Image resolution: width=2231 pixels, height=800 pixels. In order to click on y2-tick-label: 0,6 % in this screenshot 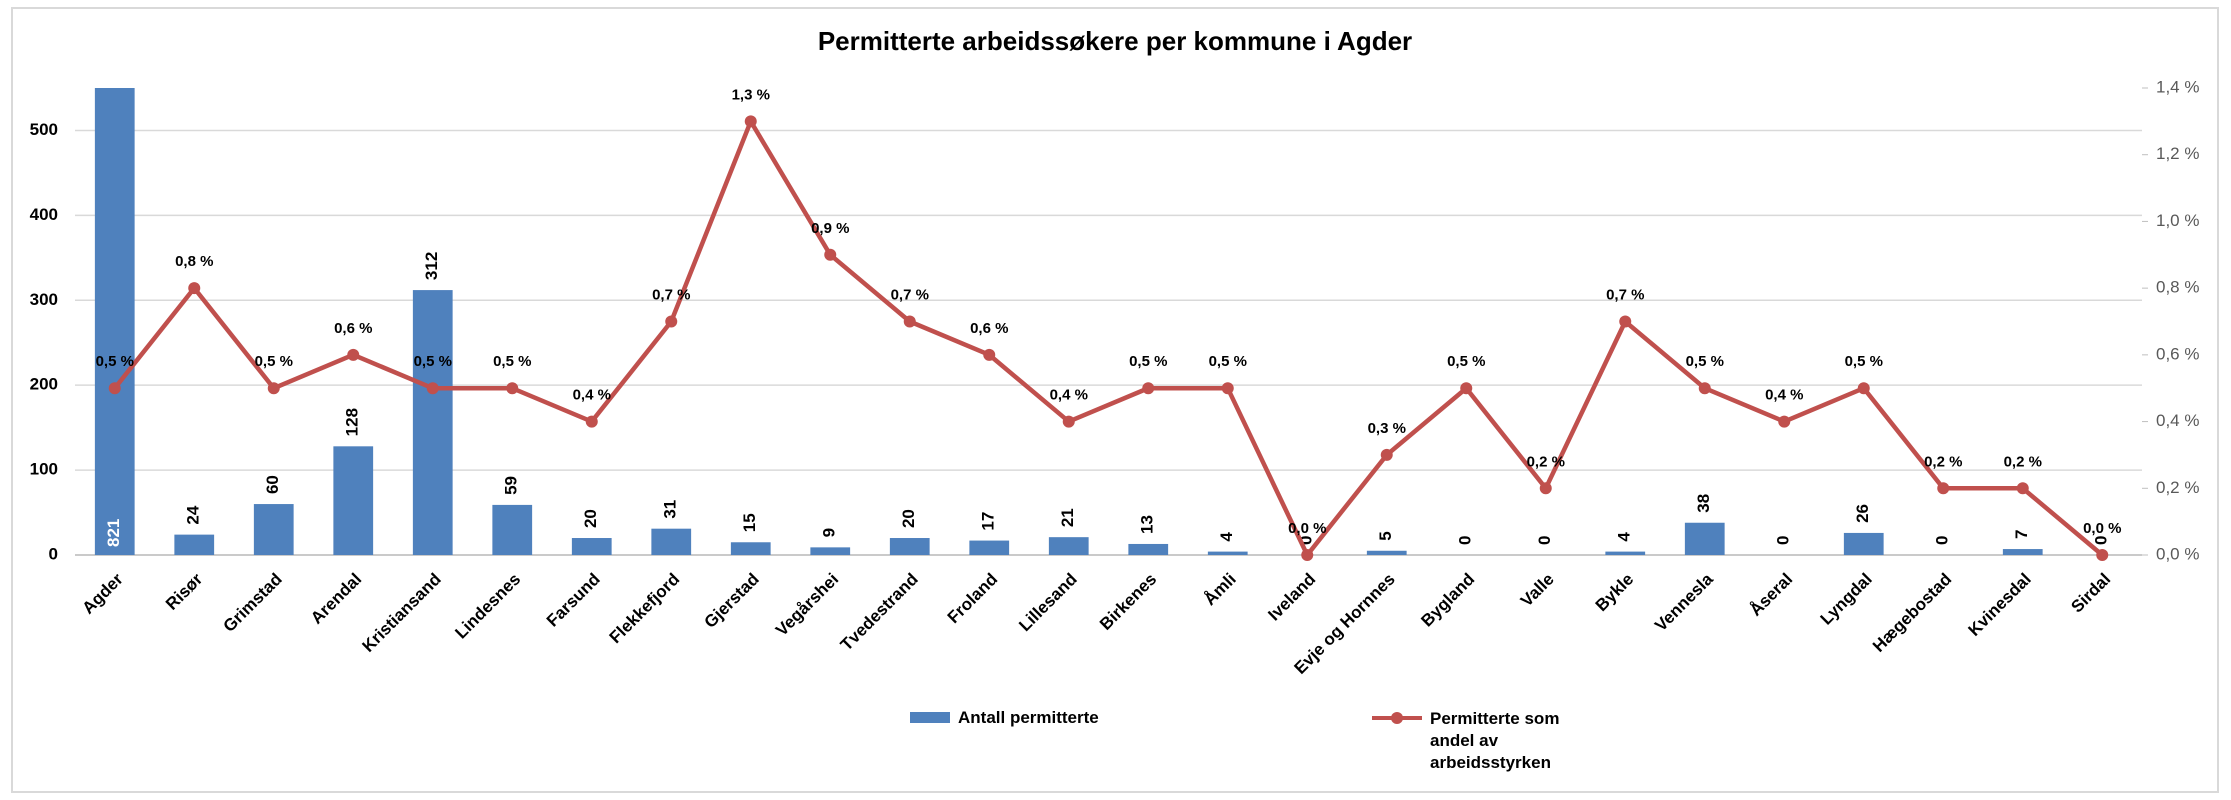, I will do `click(2177, 353)`.